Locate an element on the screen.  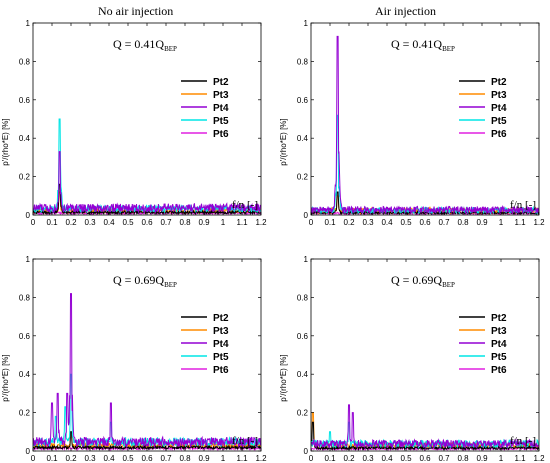
series-group is located at coordinates (425, 427).